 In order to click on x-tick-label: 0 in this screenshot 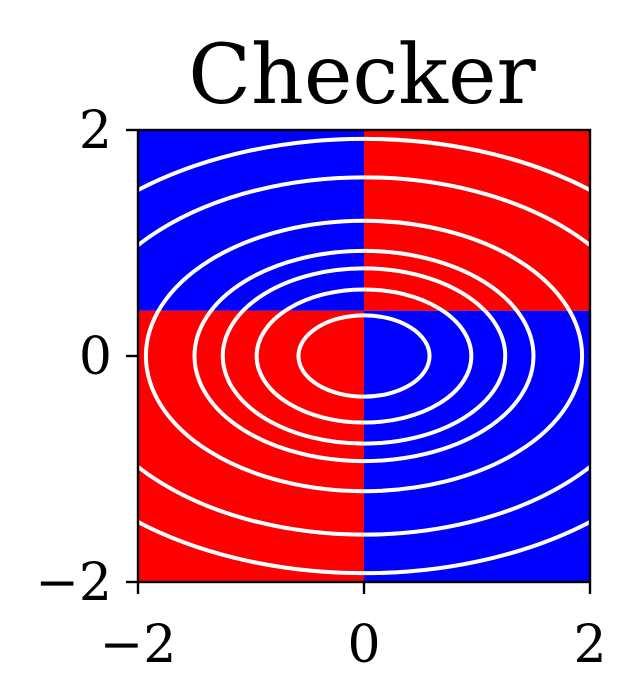, I will do `click(363, 645)`.